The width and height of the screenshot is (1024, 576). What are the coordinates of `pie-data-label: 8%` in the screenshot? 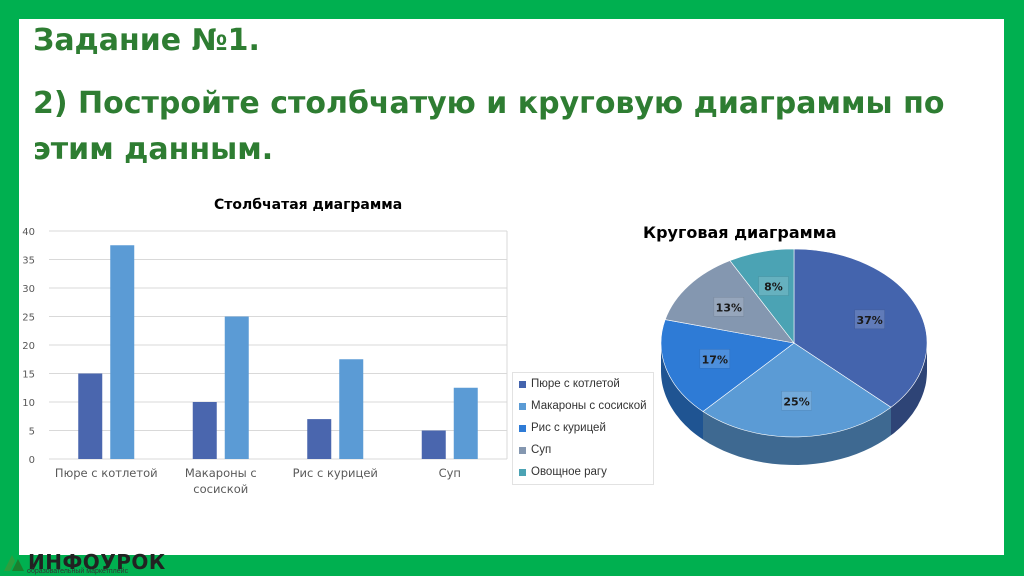 It's located at (773, 286).